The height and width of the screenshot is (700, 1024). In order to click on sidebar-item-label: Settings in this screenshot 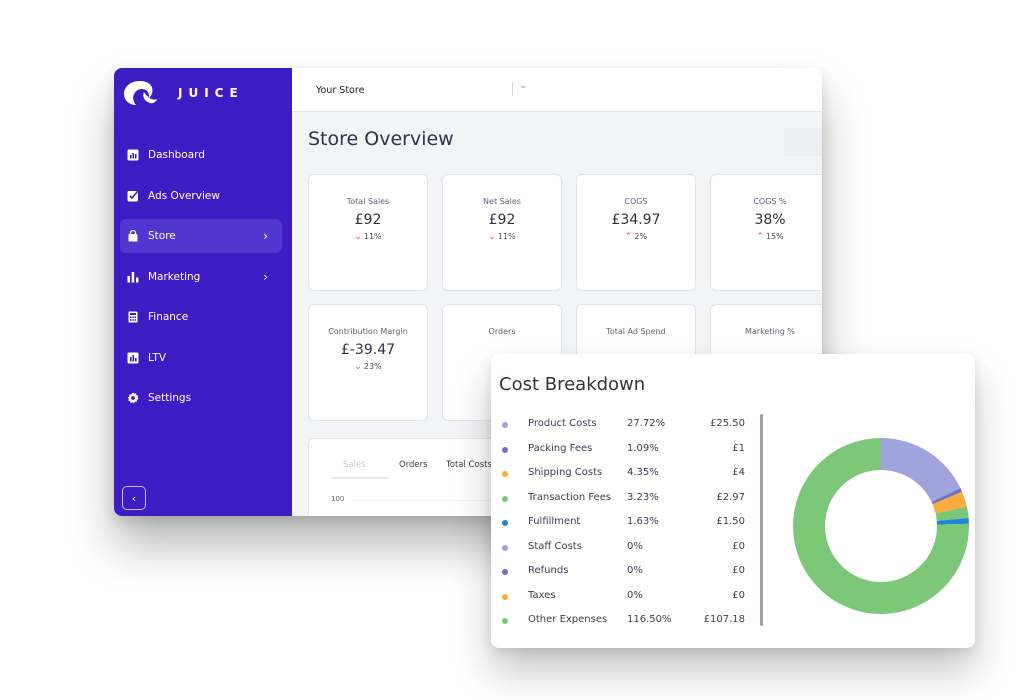, I will do `click(170, 398)`.